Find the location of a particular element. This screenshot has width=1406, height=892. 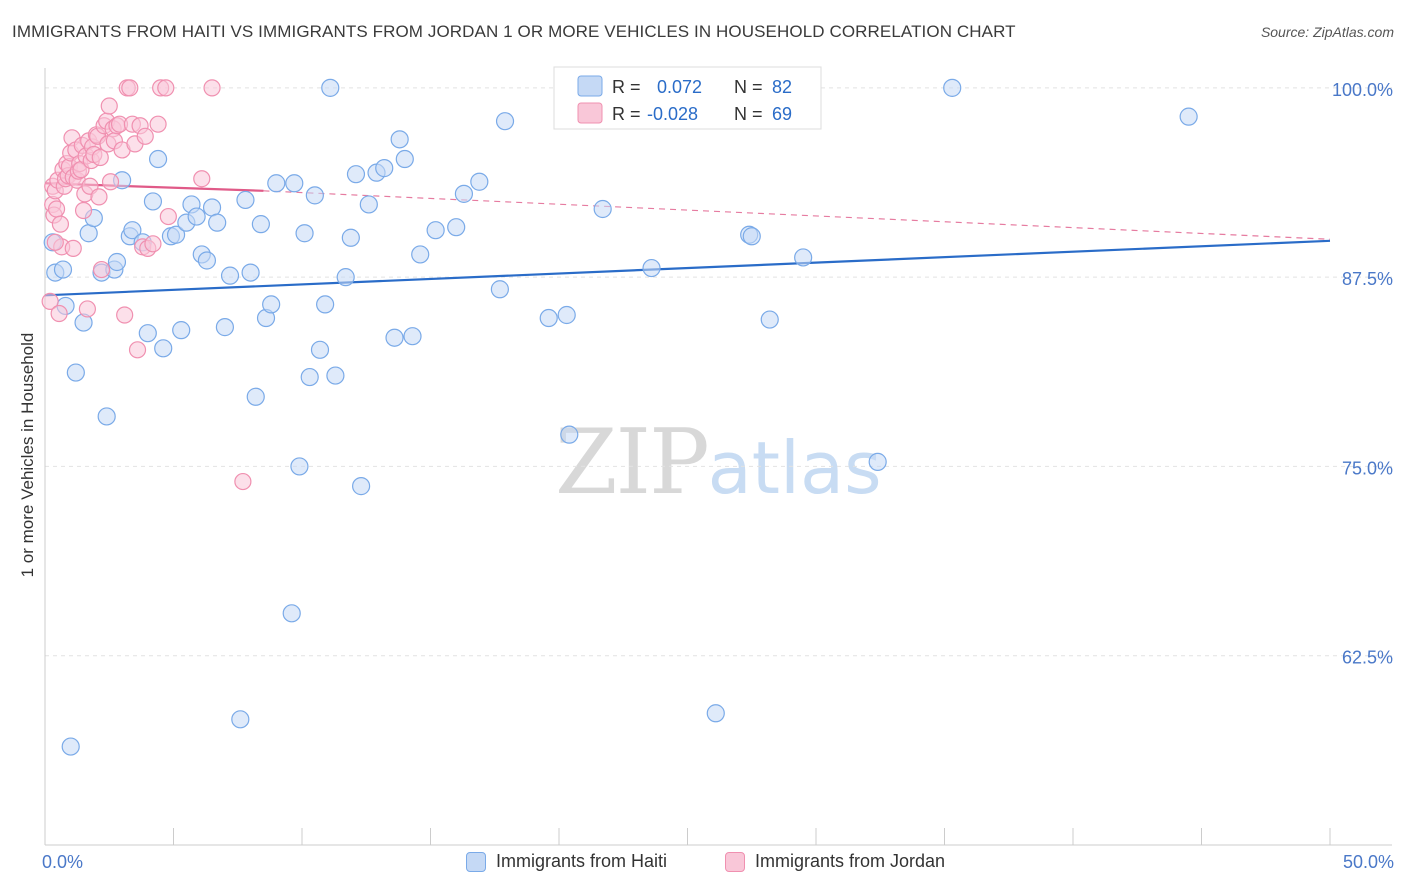

chart-source: Source: ZipAtlas.com is located at coordinates (1327, 32).